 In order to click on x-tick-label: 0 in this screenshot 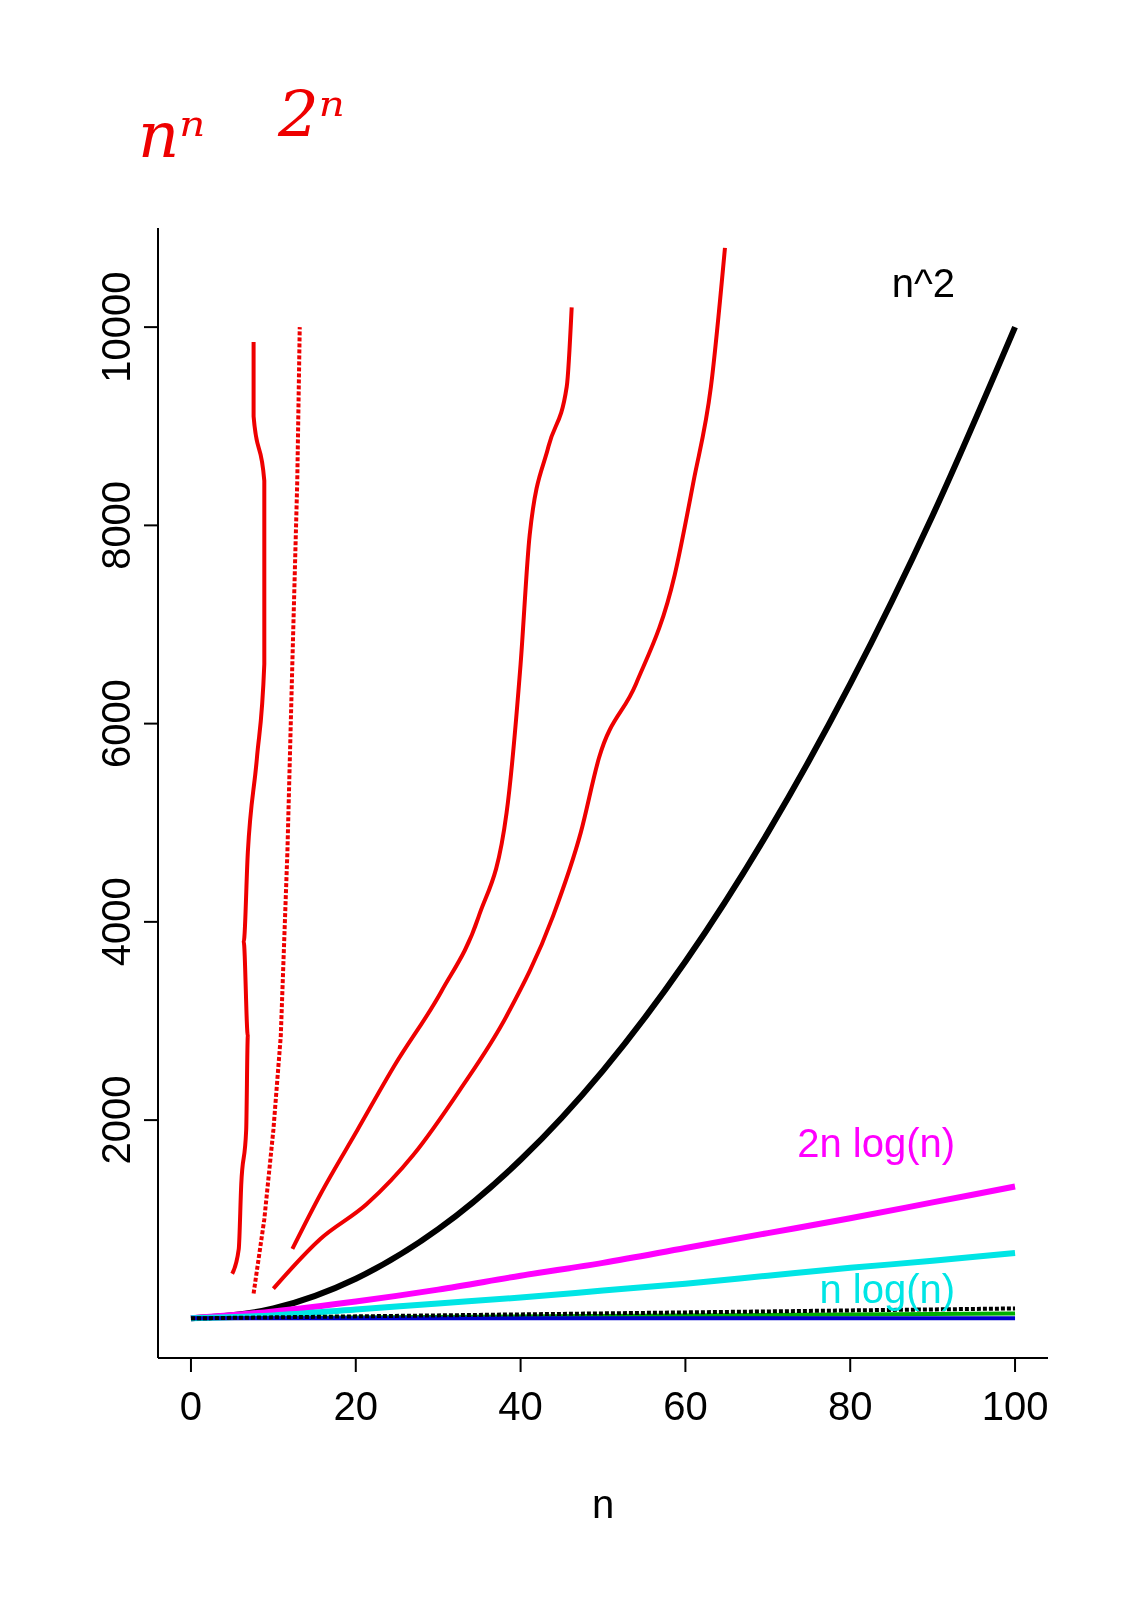, I will do `click(191, 1406)`.